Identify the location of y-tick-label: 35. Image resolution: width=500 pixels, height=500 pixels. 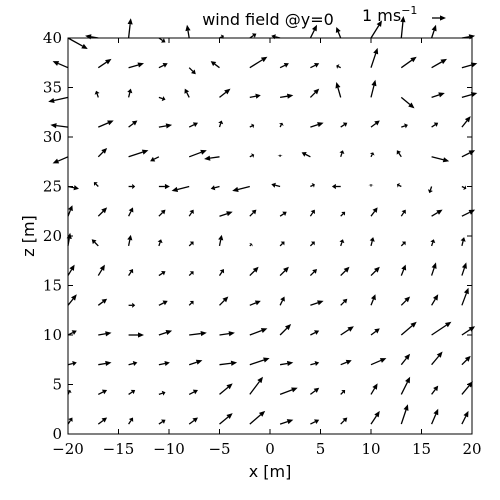
(52, 88).